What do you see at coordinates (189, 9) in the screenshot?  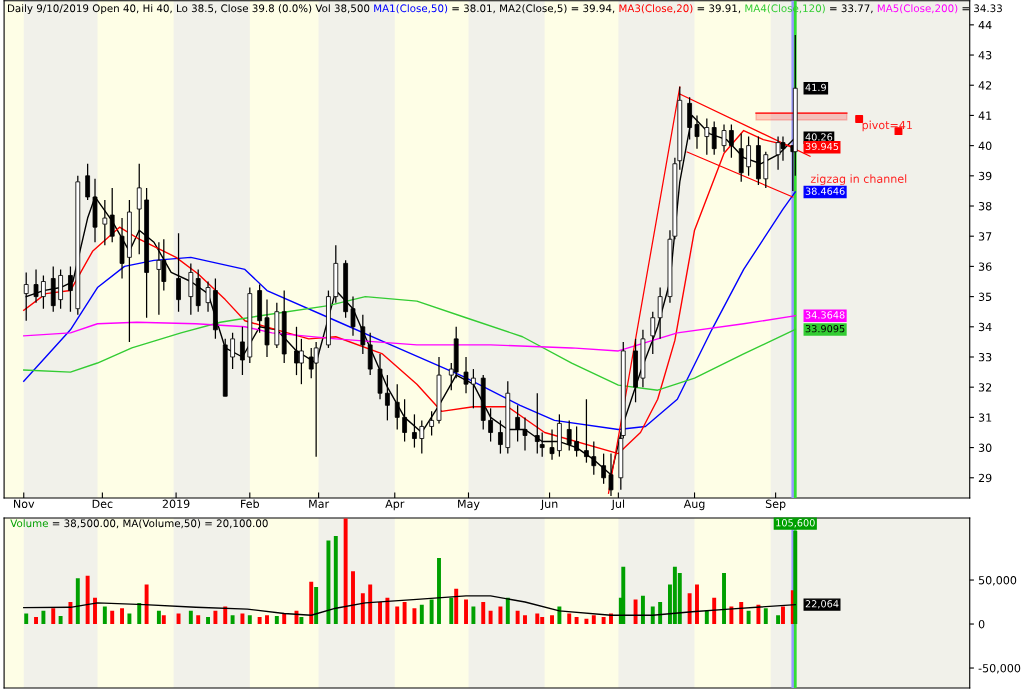 I see `chart-title: Daily 9/10/2019 Open 40, Hi 40, Lo 38.5, Close 39.8 (0.0%) Vol 38,500` at bounding box center [189, 9].